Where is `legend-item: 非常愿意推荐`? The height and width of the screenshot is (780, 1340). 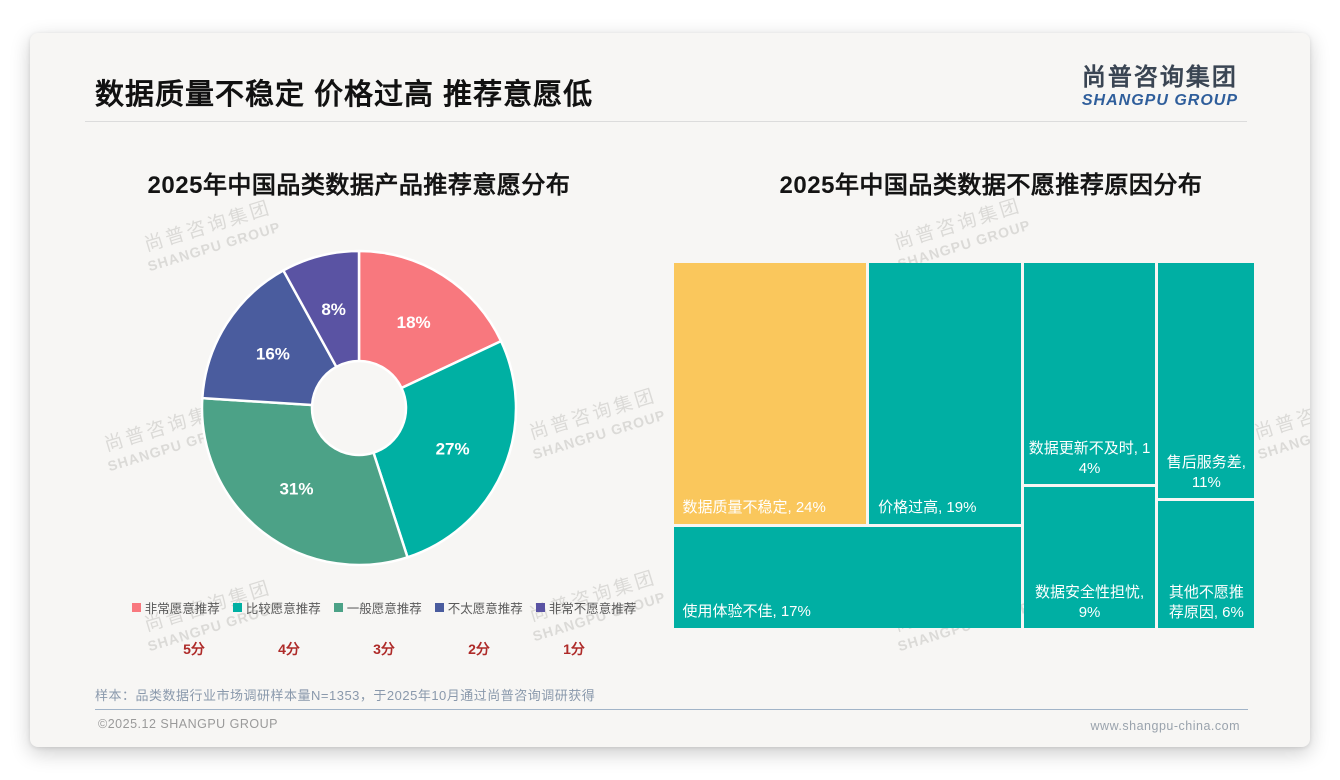 legend-item: 非常愿意推荐 is located at coordinates (175, 607).